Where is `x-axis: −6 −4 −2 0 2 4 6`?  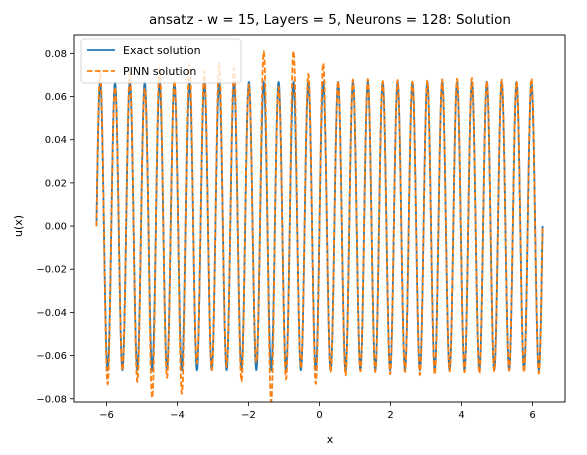
x-axis: −6 −4 −2 0 2 4 6 is located at coordinates (317, 411).